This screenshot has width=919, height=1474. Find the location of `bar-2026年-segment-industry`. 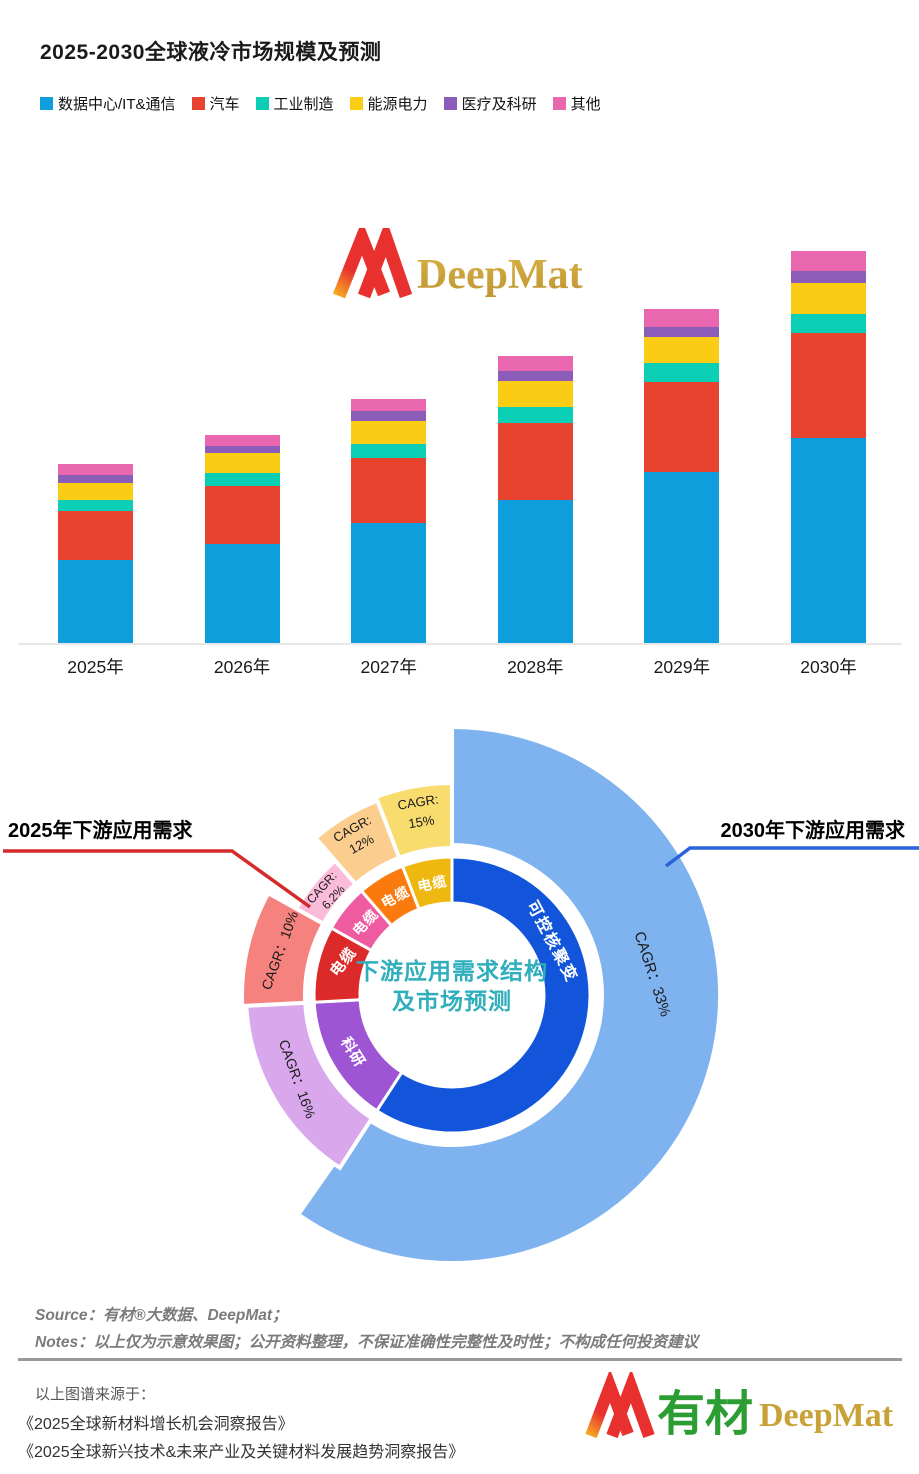

bar-2026年-segment-industry is located at coordinates (242, 479).